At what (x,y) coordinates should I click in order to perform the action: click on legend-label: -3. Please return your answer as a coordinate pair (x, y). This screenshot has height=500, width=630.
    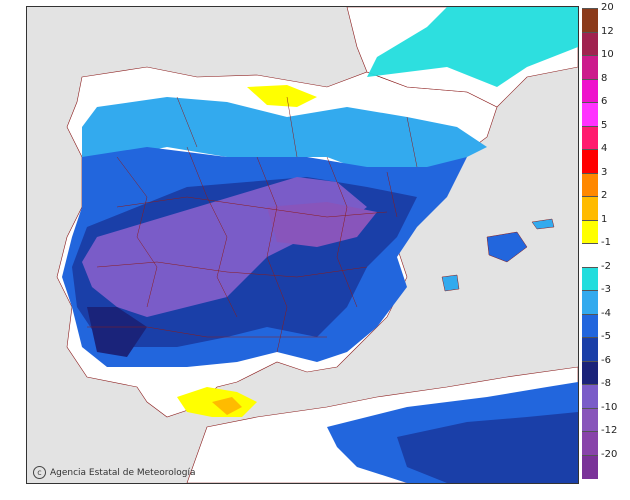
    Looking at the image, I should click on (606, 289).